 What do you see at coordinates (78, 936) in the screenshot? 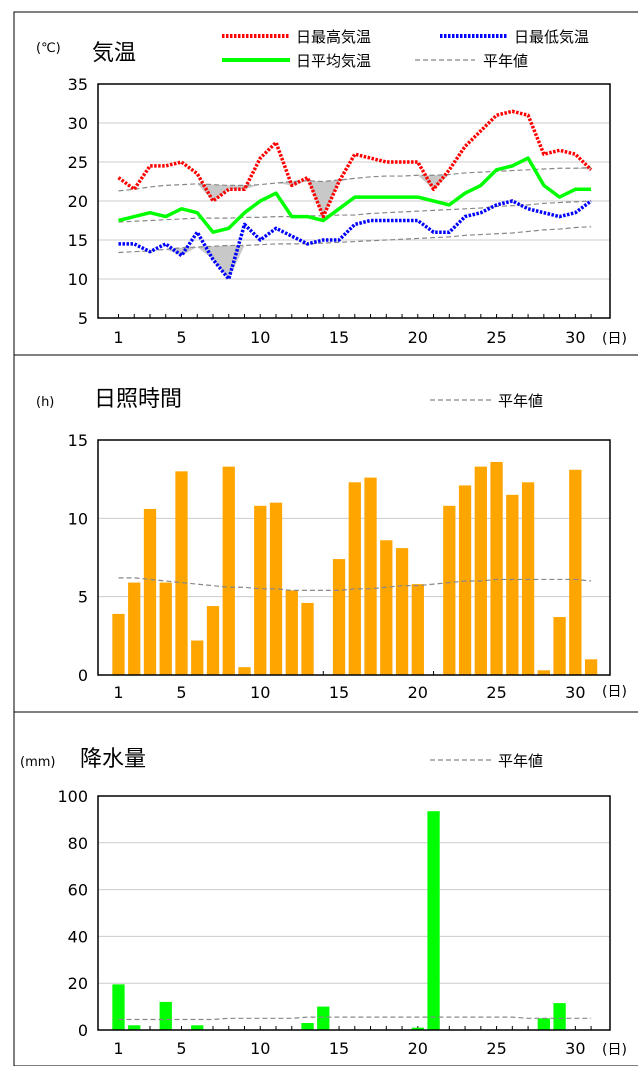
I see `y-tick-label: 40` at bounding box center [78, 936].